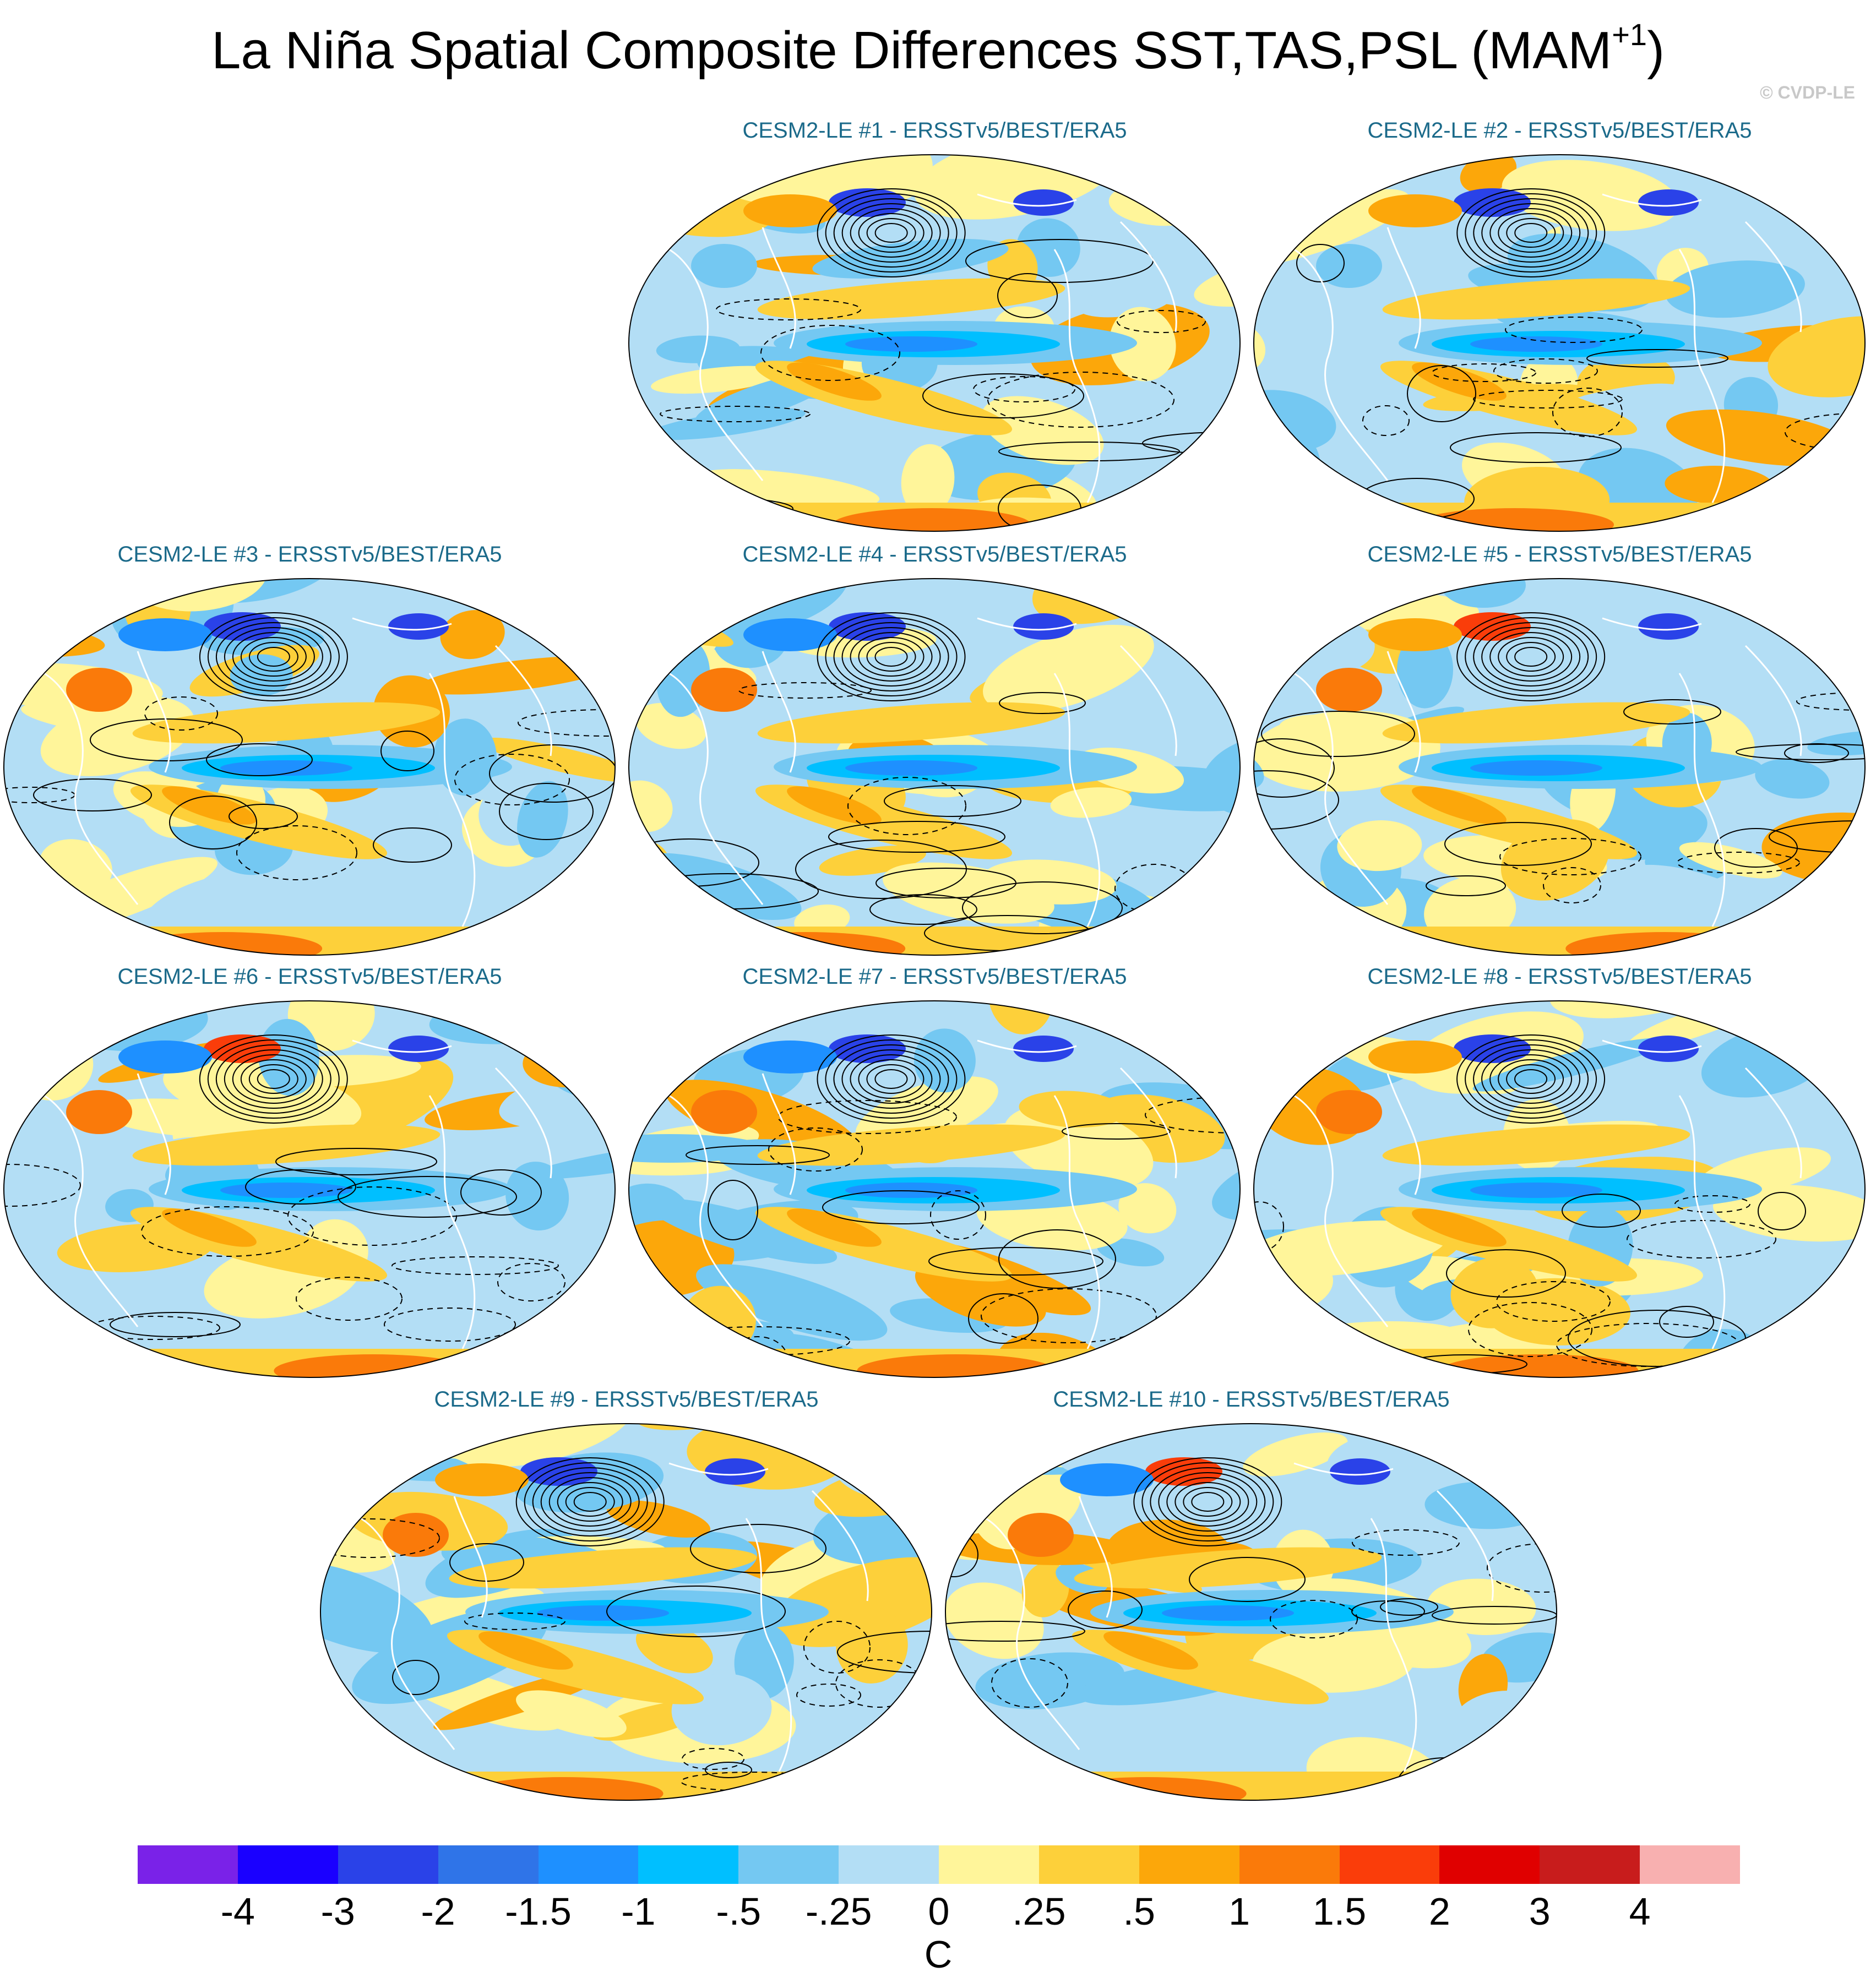 This screenshot has width=1876, height=1983. Describe the element at coordinates (309, 977) in the screenshot. I see `panel-title: CESM2-LE #6 - ERSSTv5/BEST/ERA5` at that location.